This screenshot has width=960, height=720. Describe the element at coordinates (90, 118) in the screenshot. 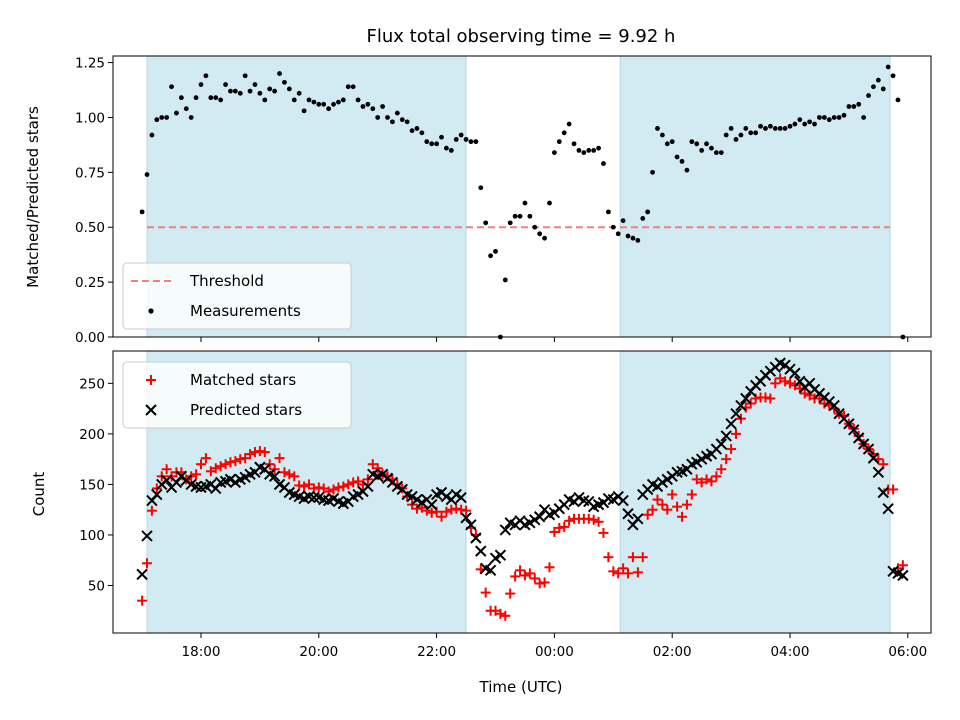

I see `y-tick-label: 1.00` at that location.